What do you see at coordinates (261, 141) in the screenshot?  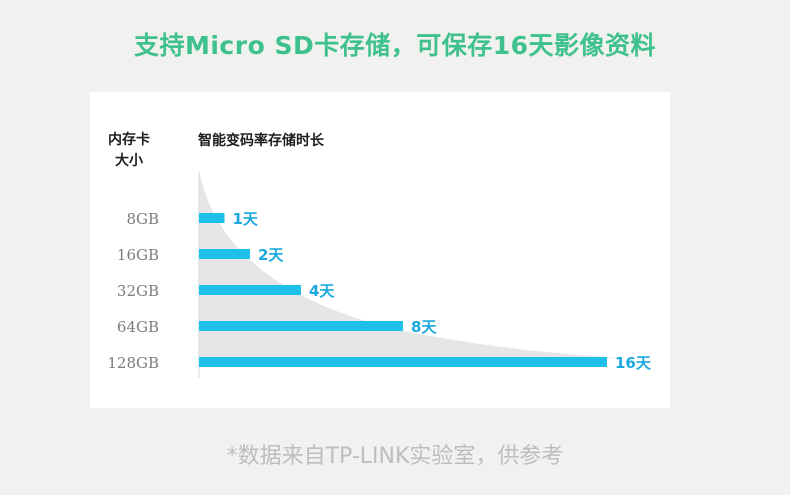 I see `storage-time-header: 智能变码率存储时长` at bounding box center [261, 141].